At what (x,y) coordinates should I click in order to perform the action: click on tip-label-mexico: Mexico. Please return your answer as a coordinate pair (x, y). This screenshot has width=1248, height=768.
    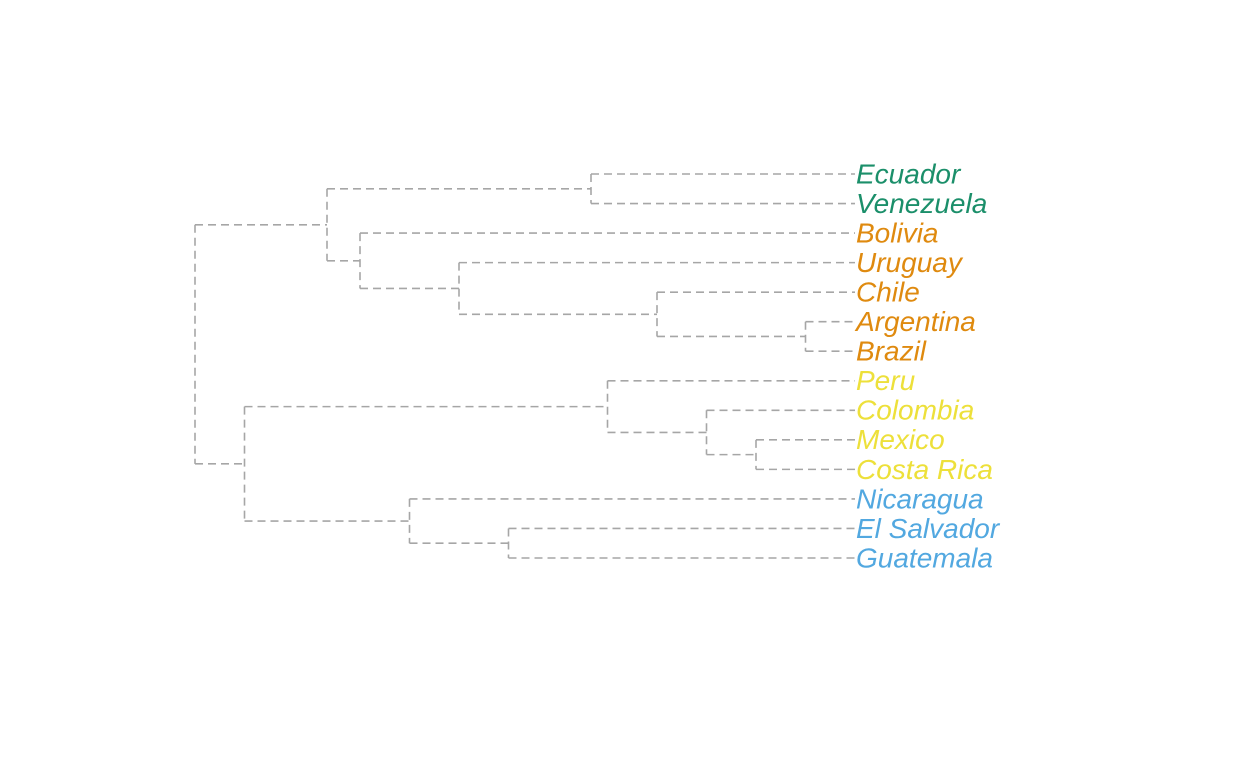
    Looking at the image, I should click on (900, 439).